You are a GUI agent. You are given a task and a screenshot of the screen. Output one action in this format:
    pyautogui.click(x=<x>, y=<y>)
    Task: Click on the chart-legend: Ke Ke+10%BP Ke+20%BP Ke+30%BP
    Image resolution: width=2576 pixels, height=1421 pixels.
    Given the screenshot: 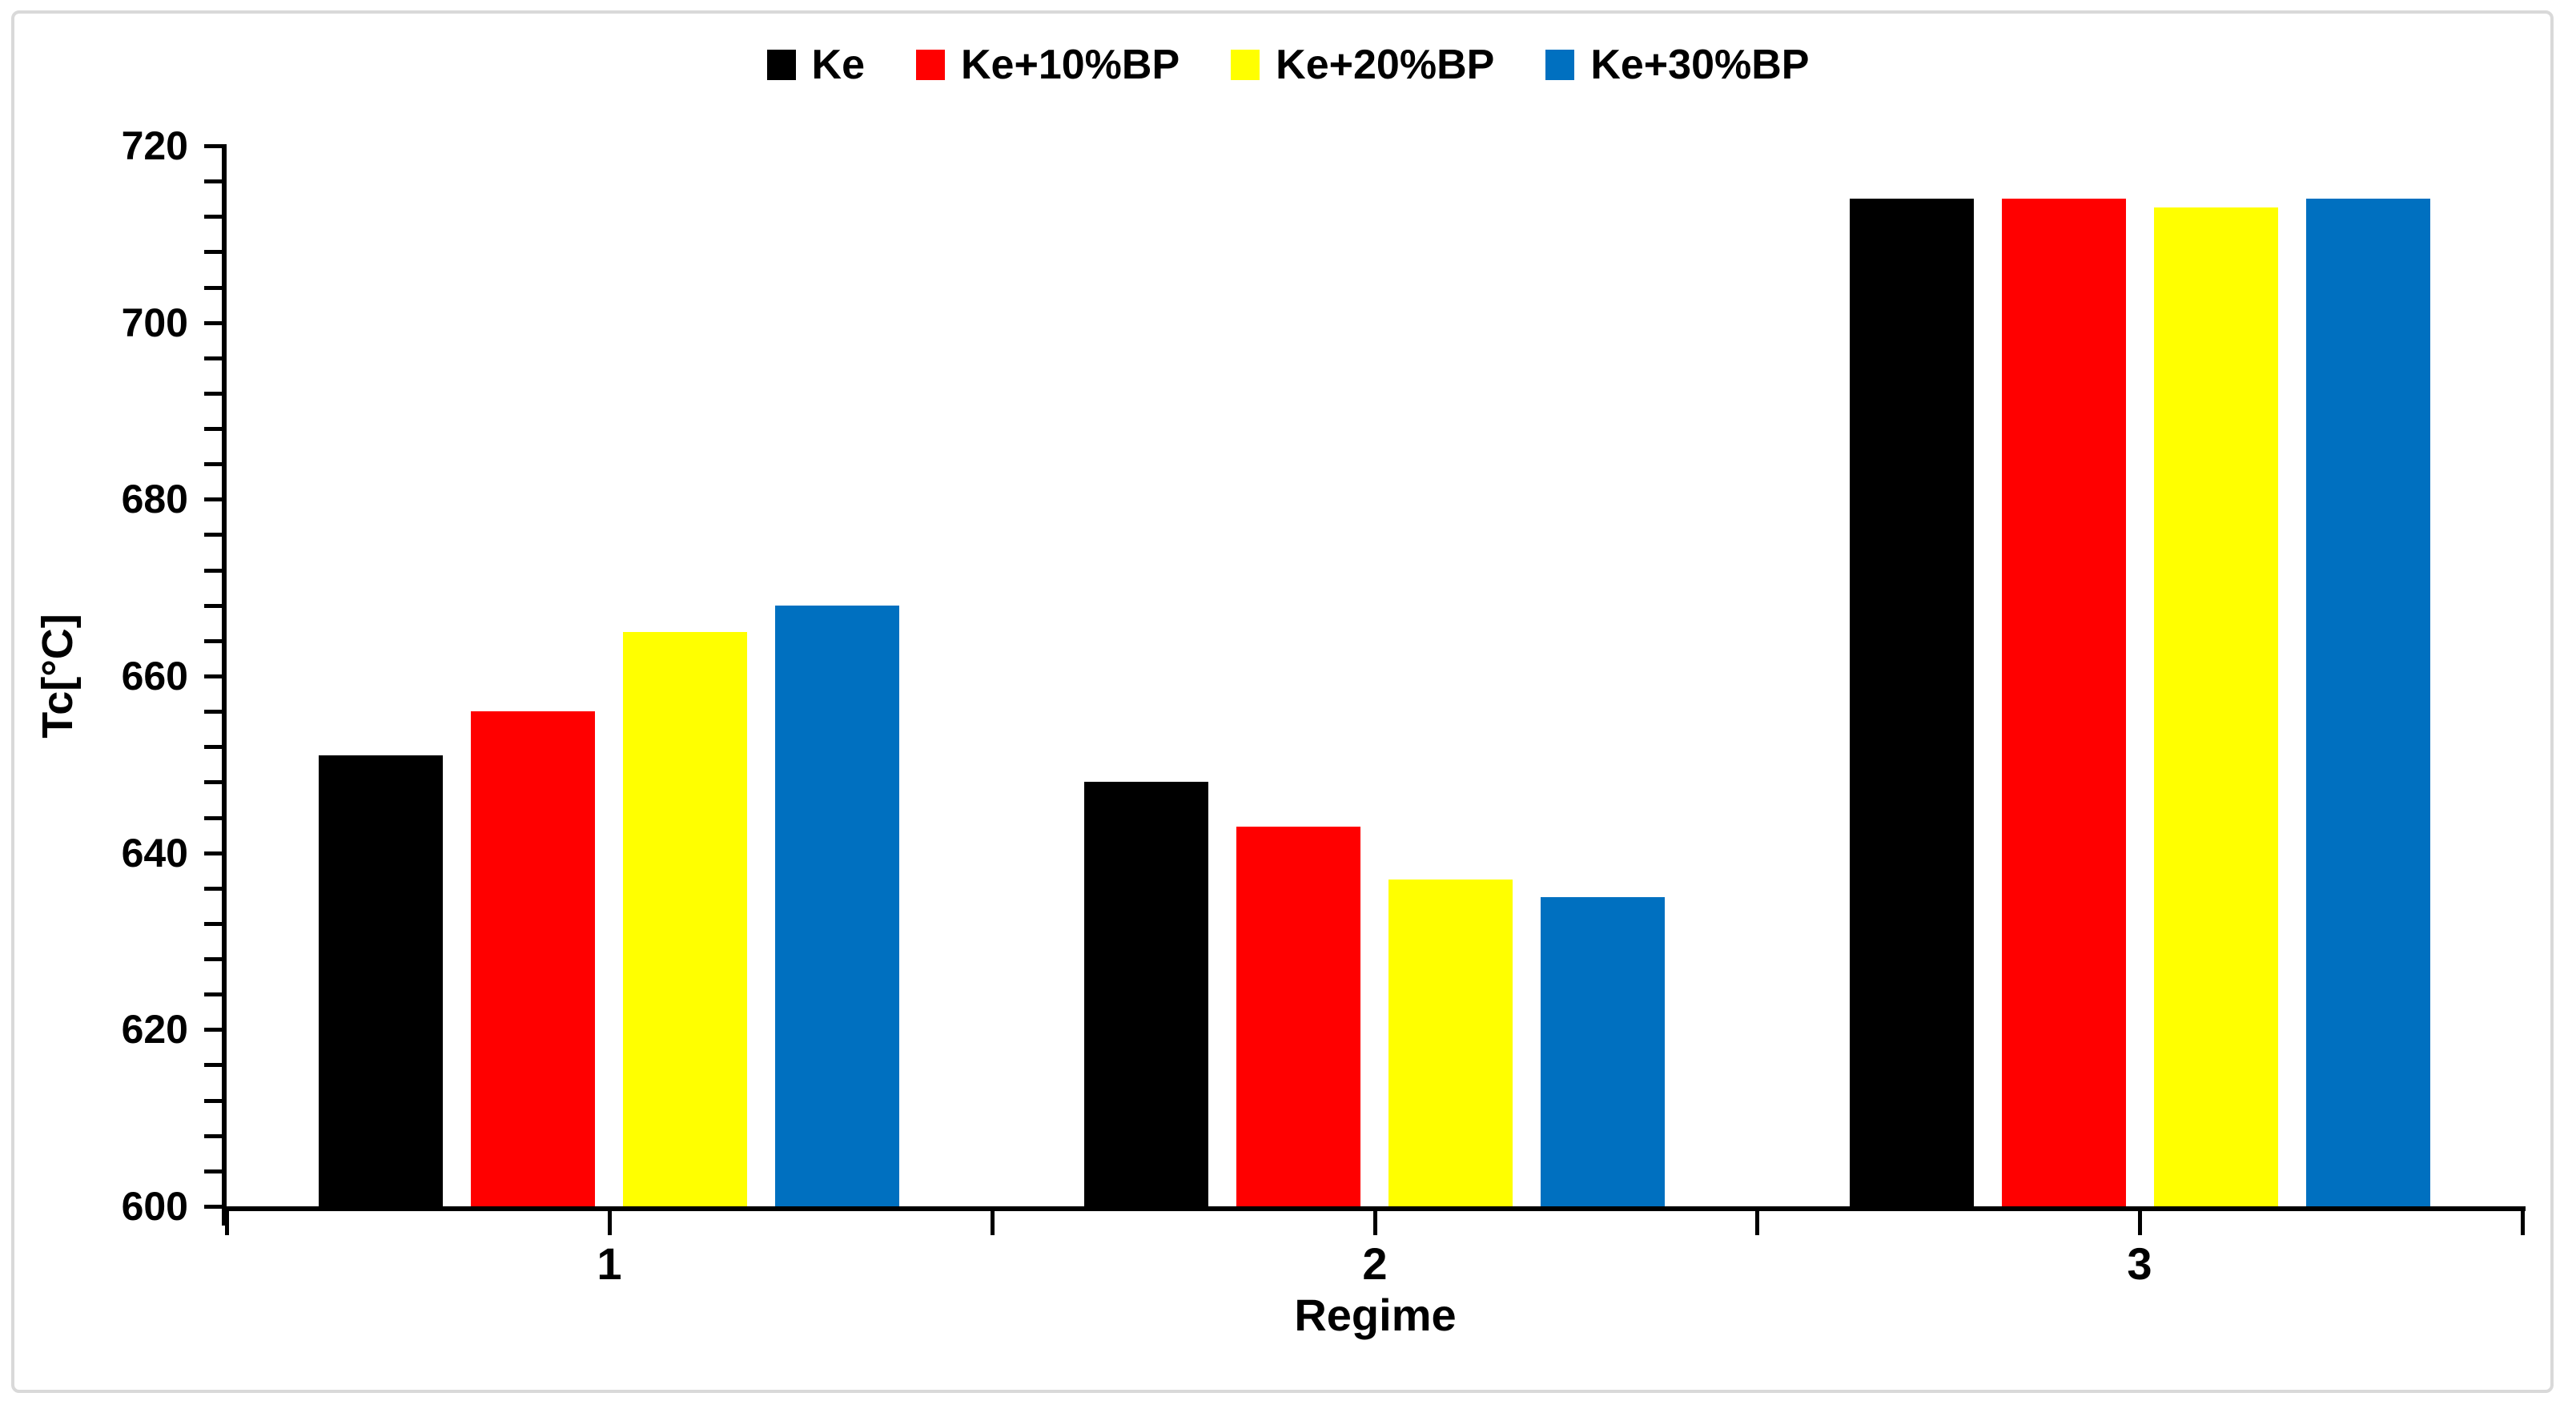 What is the action you would take?
    pyautogui.click(x=1288, y=65)
    